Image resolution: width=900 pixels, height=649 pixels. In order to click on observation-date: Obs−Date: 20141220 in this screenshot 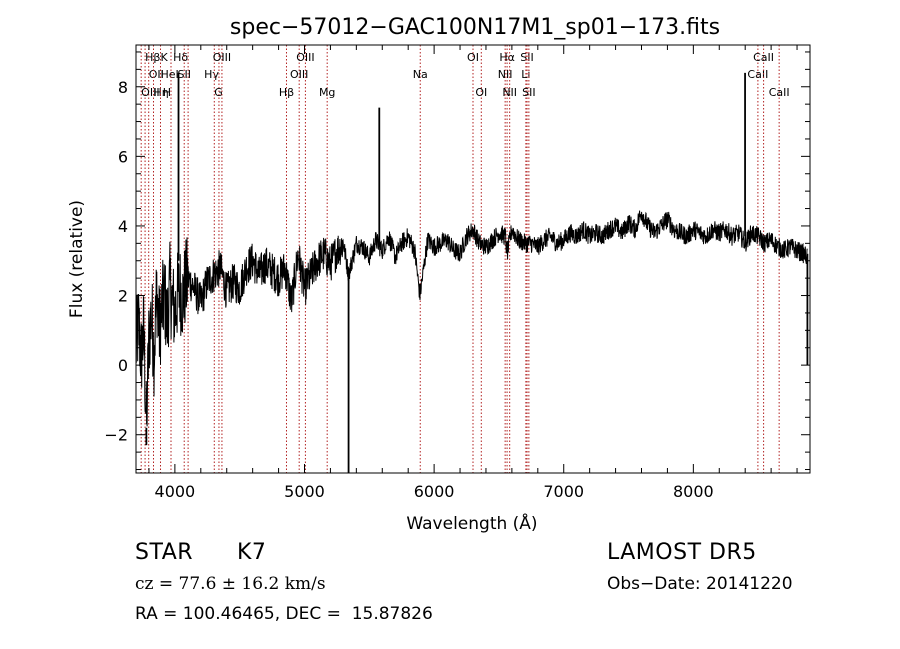, I will do `click(700, 584)`.